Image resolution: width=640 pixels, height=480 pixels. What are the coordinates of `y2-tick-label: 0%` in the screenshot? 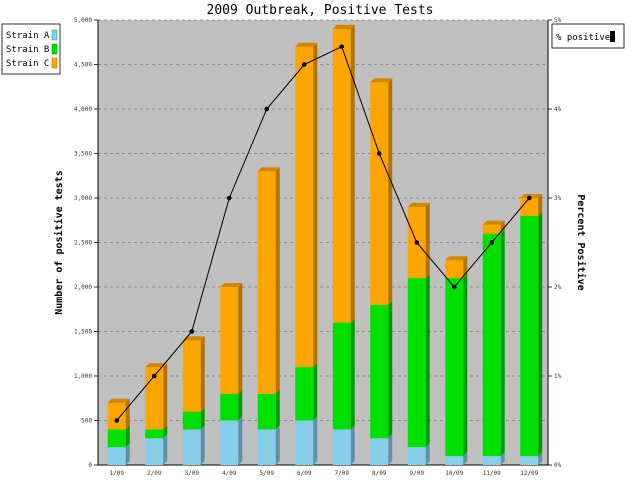 It's located at (558, 465).